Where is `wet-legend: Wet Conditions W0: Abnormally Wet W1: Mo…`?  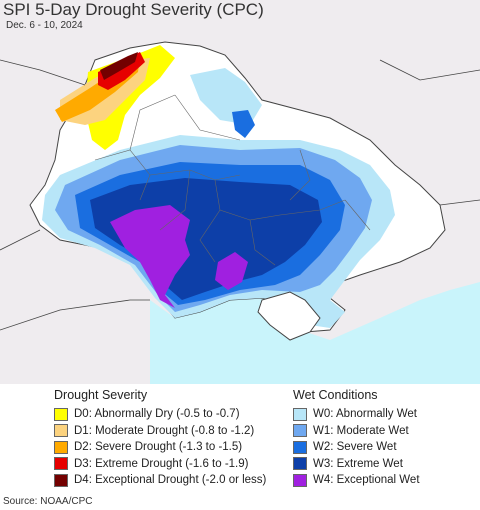 wet-legend: Wet Conditions W0: Abnormally Wet W1: Mo… is located at coordinates (356, 438).